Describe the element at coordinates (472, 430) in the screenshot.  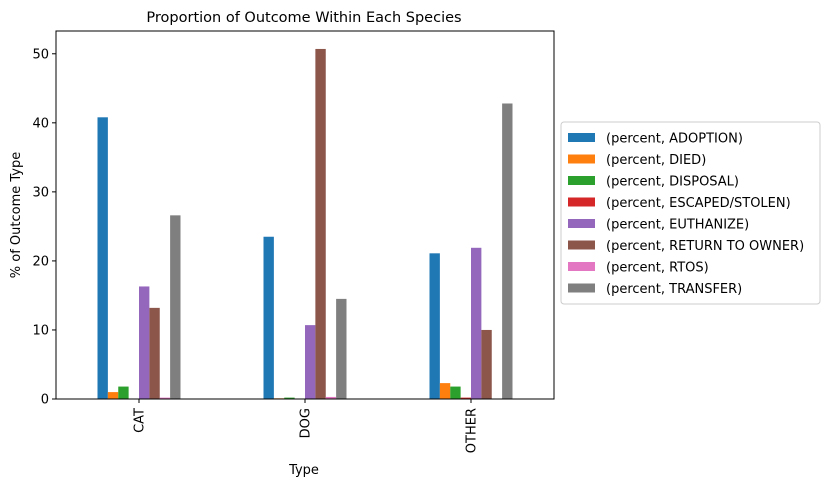
I see `x-tick-label: OTHER` at that location.